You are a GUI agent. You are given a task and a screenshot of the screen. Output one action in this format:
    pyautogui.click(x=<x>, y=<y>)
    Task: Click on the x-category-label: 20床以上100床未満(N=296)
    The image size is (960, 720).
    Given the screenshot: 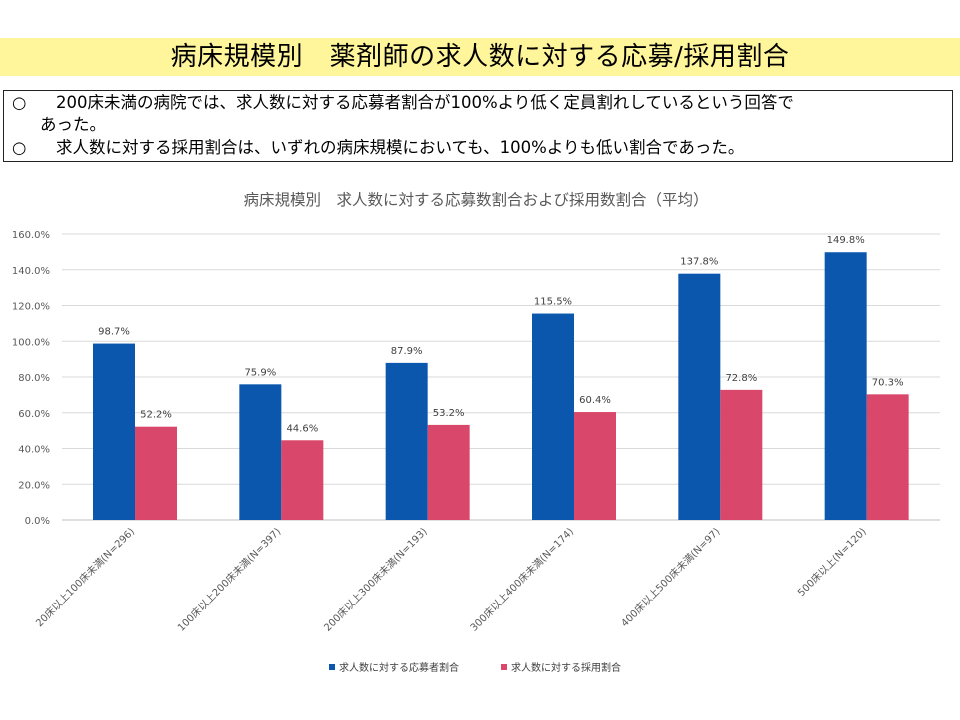 What is the action you would take?
    pyautogui.click(x=85, y=577)
    